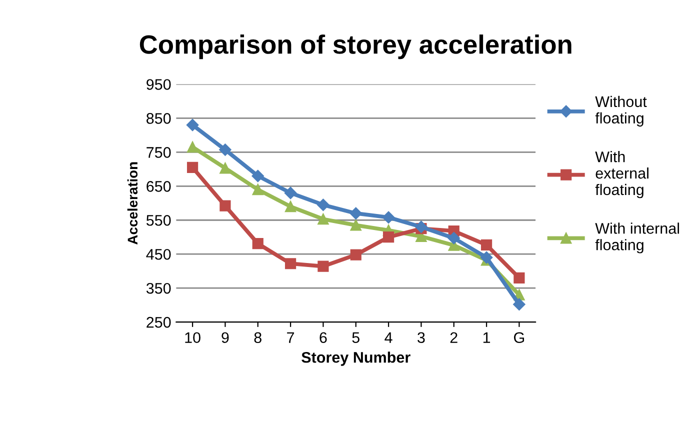 The image size is (691, 421). What do you see at coordinates (519, 338) in the screenshot?
I see `x-tick-label: G` at bounding box center [519, 338].